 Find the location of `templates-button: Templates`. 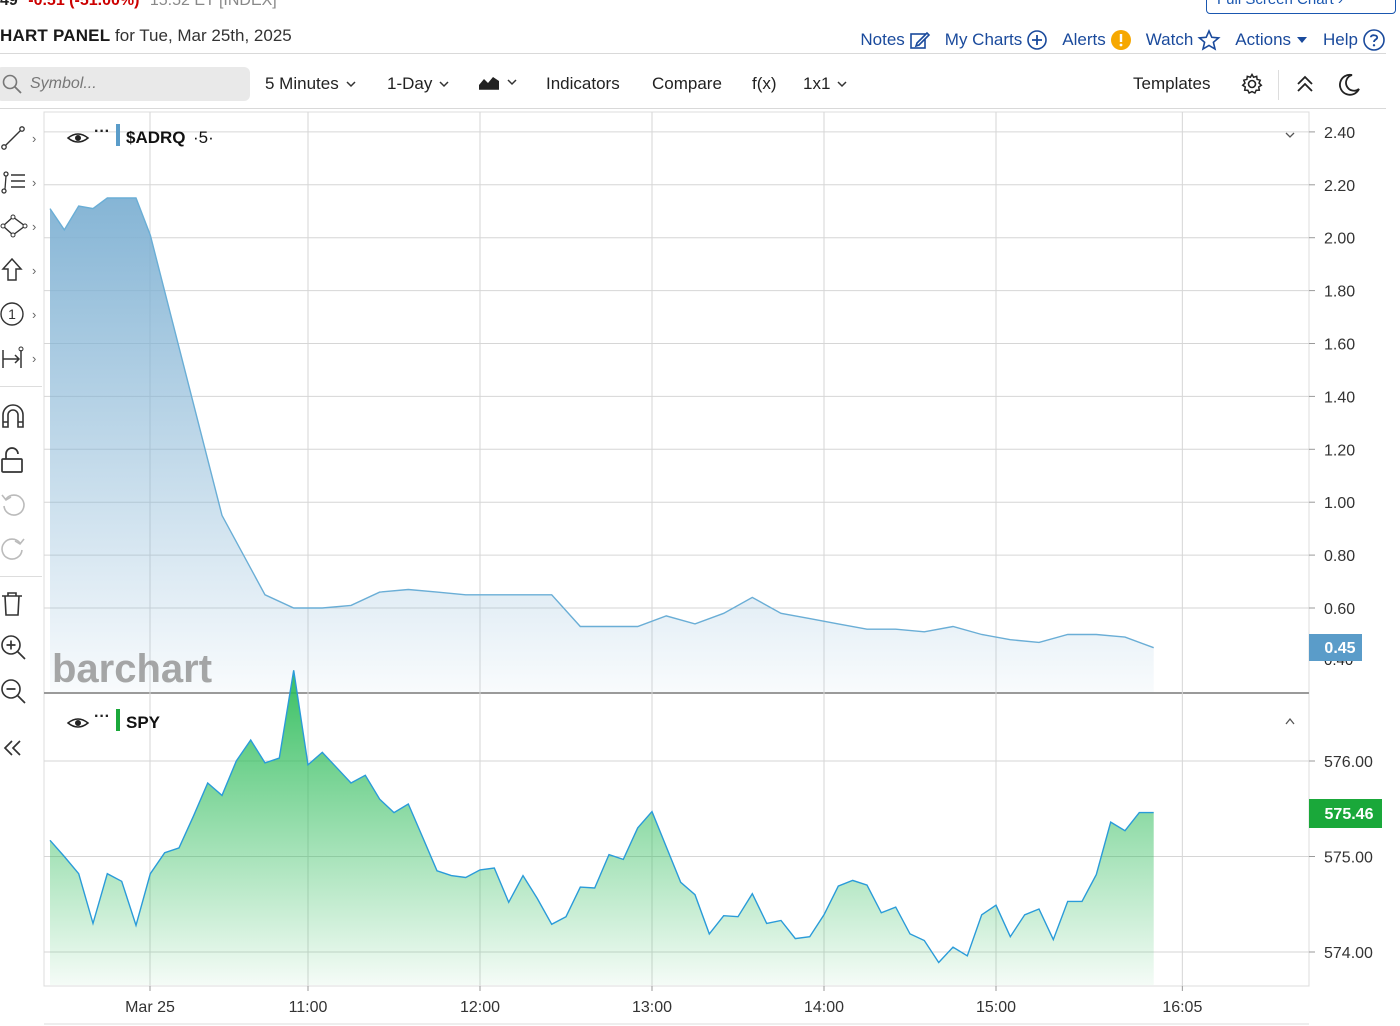

templates-button: Templates is located at coordinates (1171, 84).